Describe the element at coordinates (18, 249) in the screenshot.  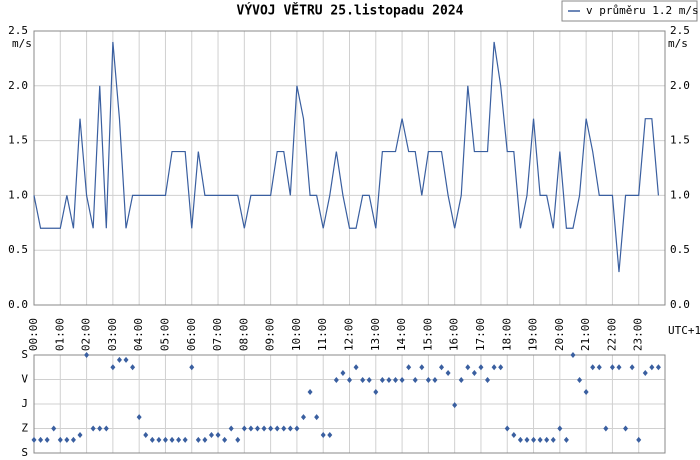
I see `y-tick-label: 0.5` at that location.